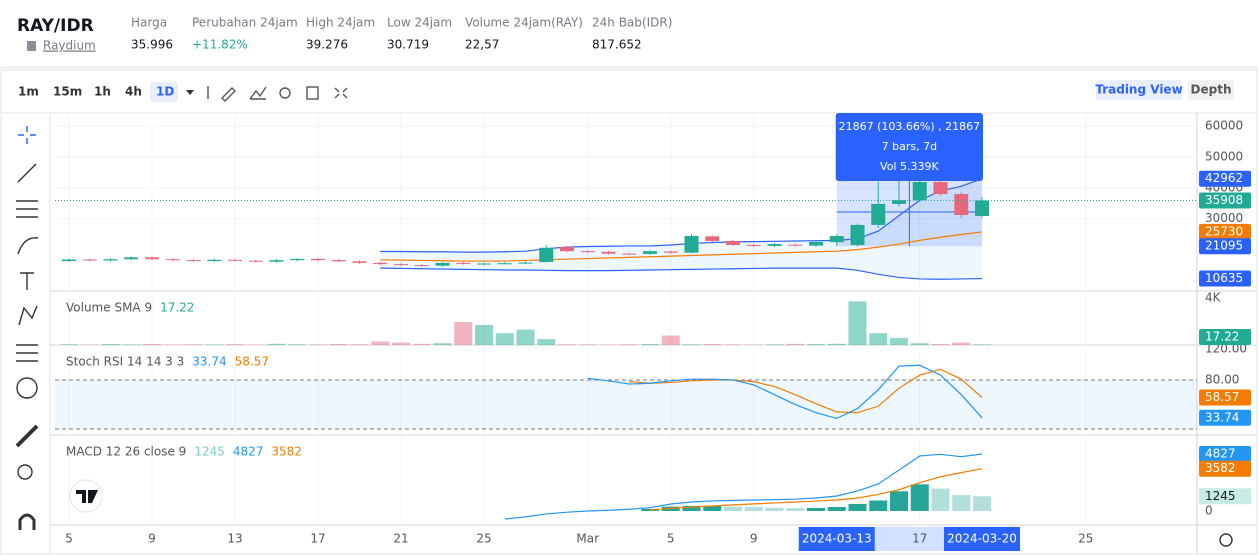 Image resolution: width=1258 pixels, height=555 pixels. I want to click on view-tab: Trading View, so click(1138, 90).